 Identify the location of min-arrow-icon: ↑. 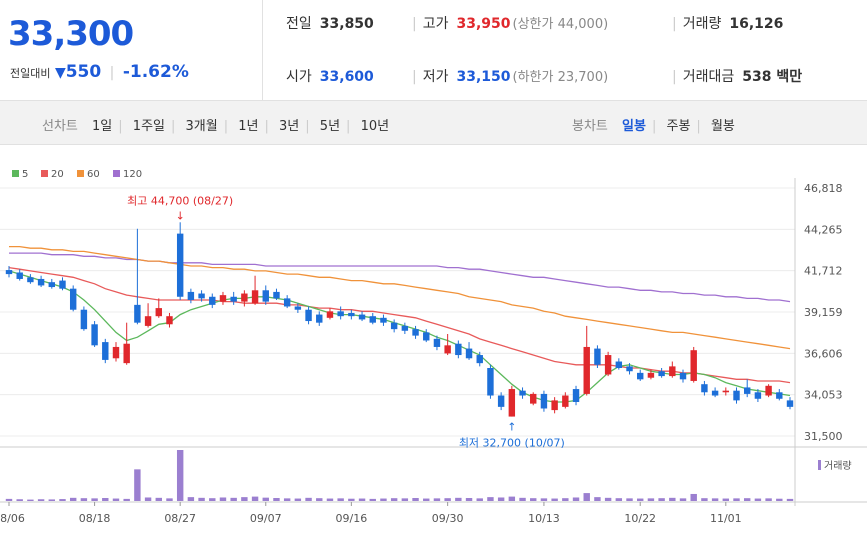
(511, 427).